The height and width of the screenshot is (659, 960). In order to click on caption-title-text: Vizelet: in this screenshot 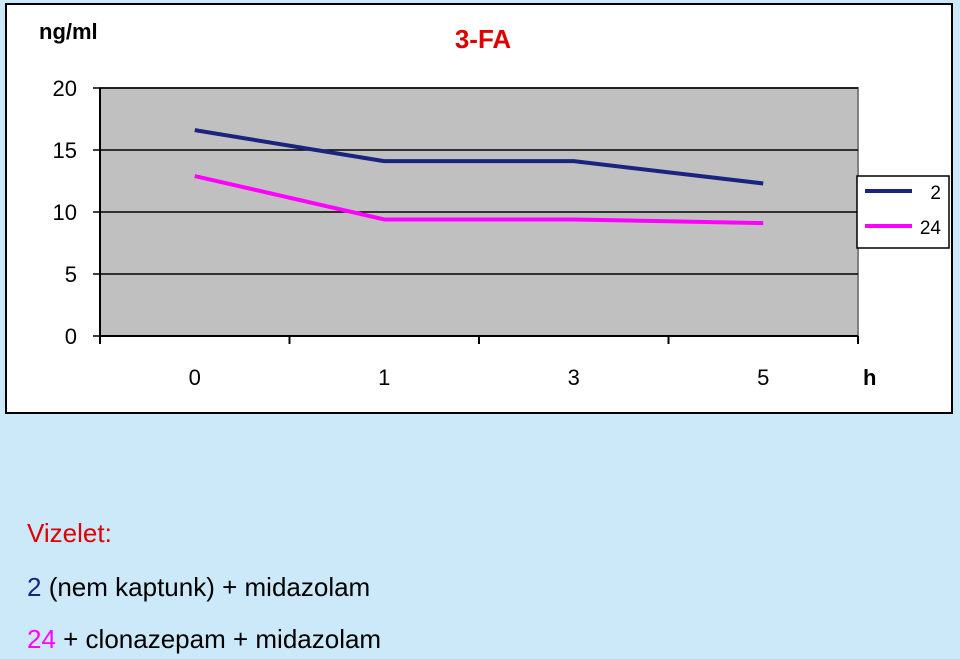, I will do `click(69, 533)`.